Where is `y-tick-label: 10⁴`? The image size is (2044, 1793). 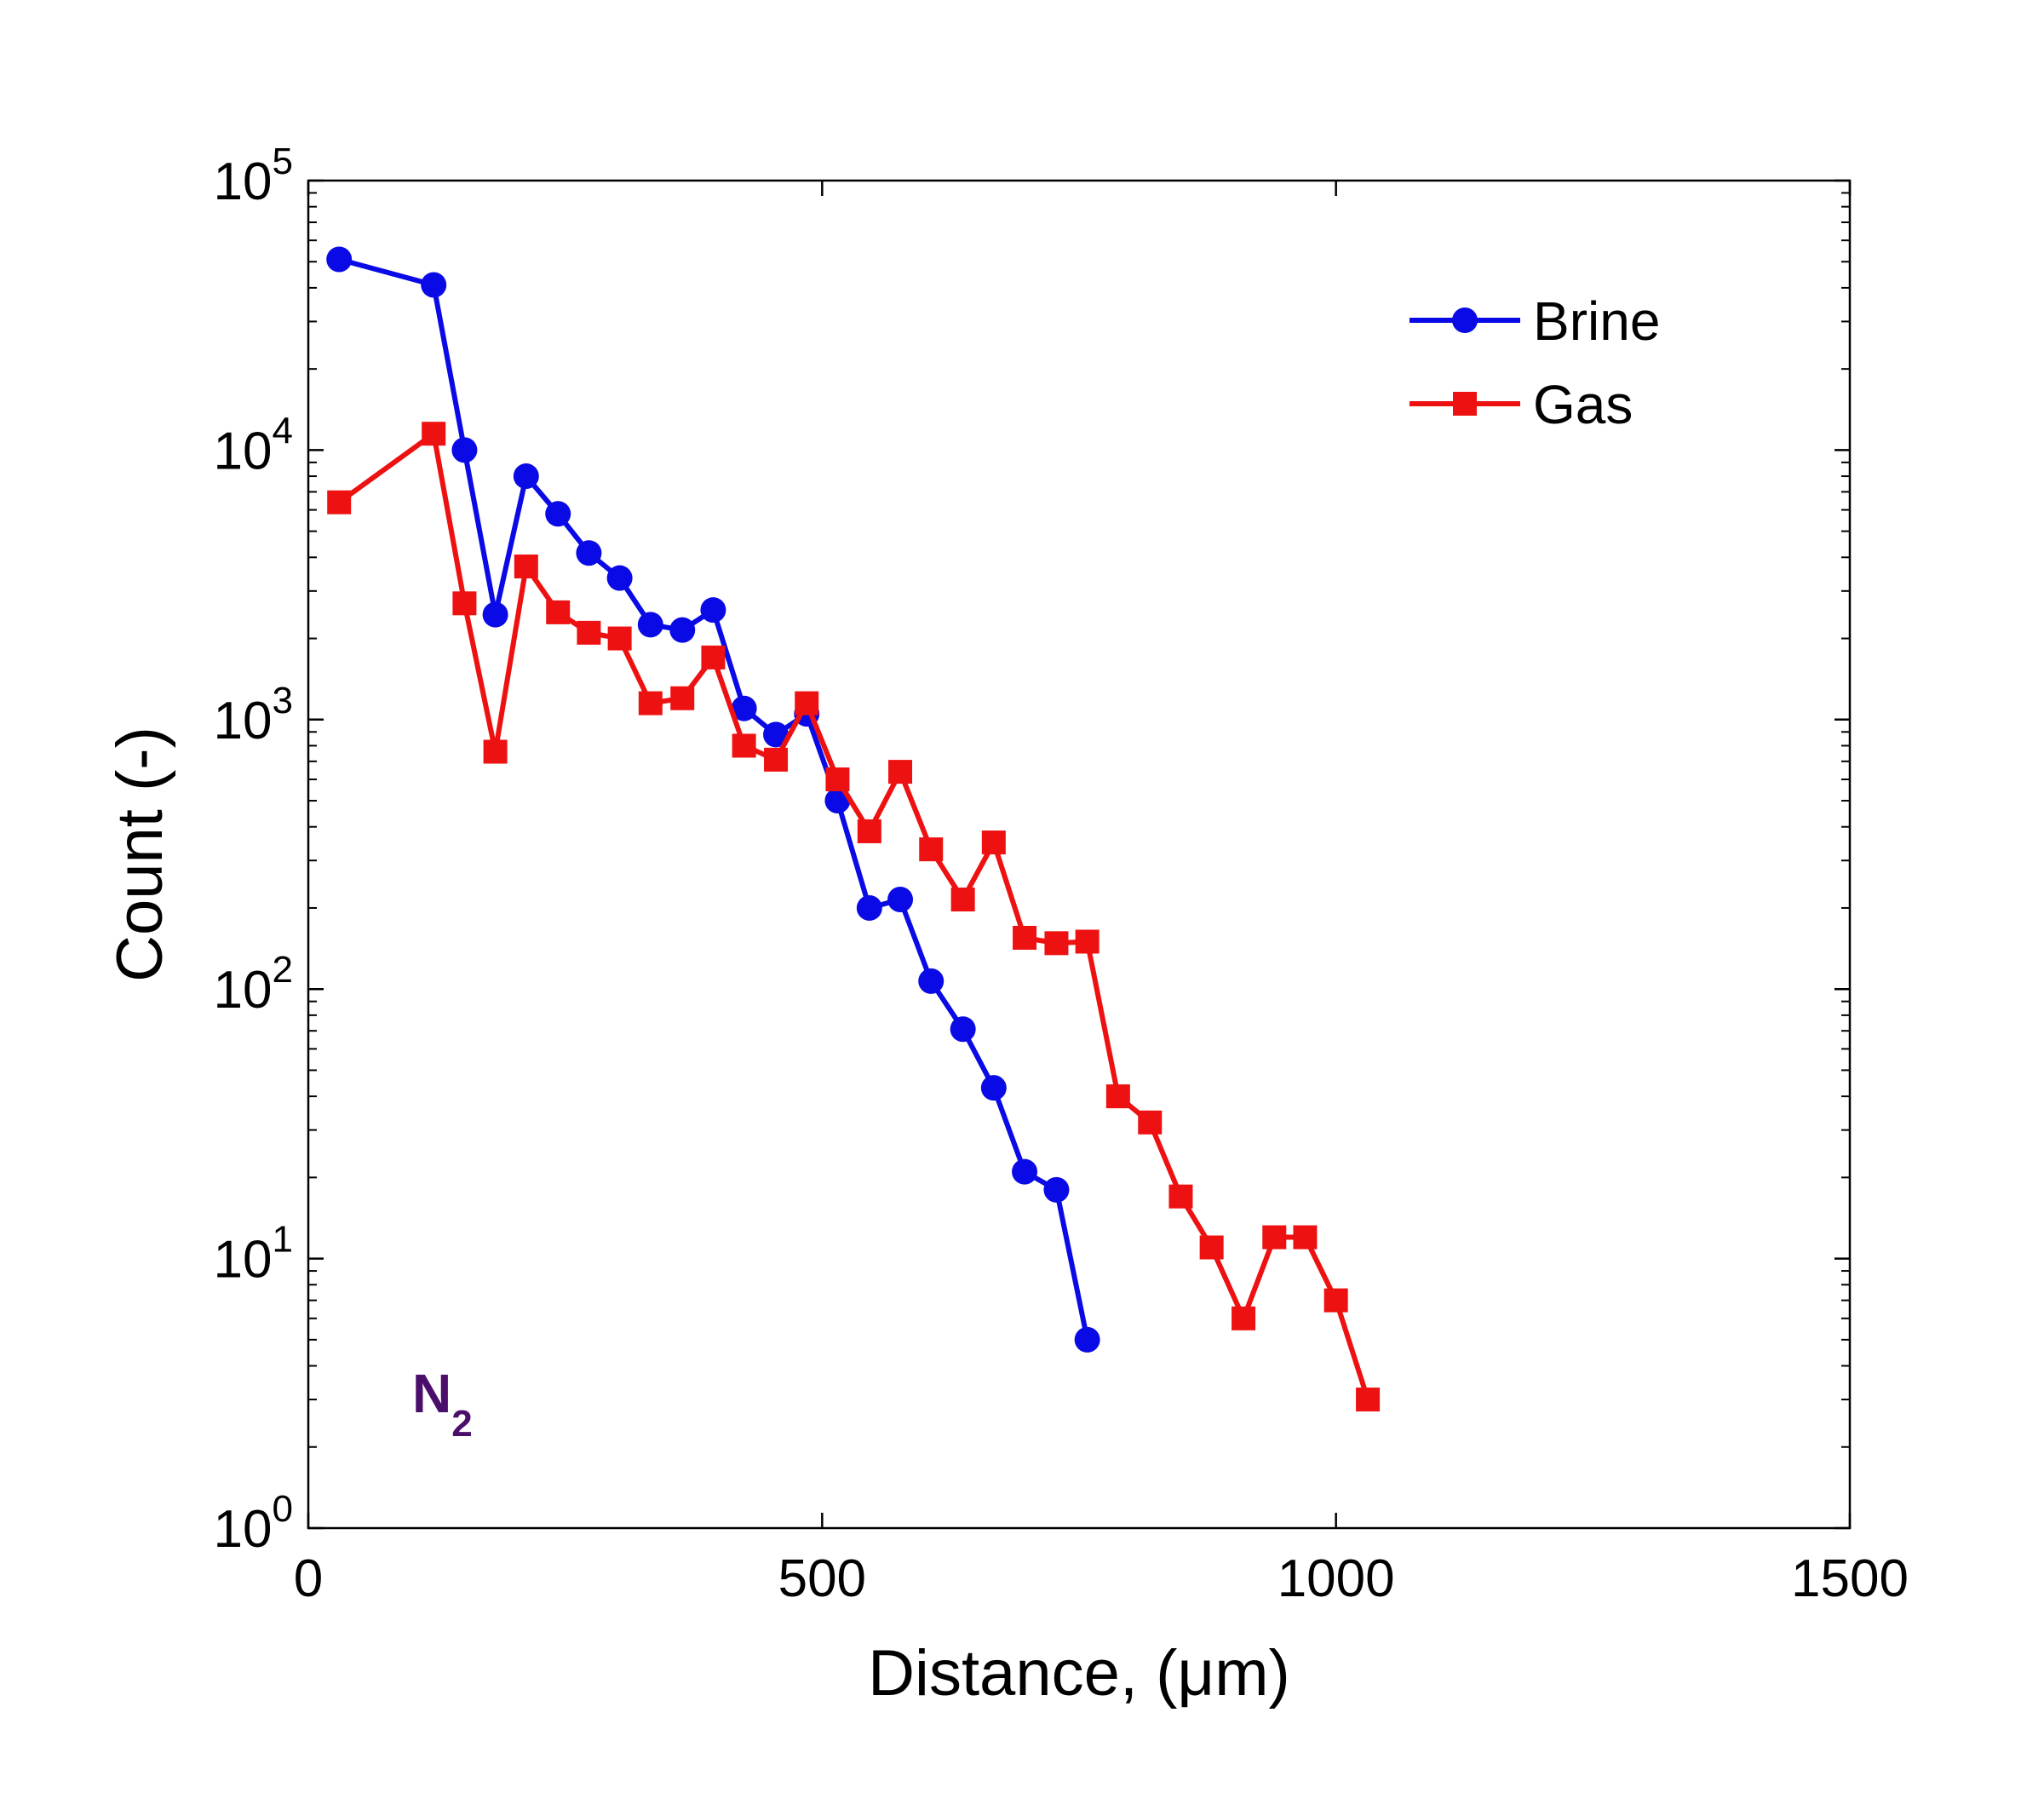 y-tick-label: 10⁴ is located at coordinates (253, 445).